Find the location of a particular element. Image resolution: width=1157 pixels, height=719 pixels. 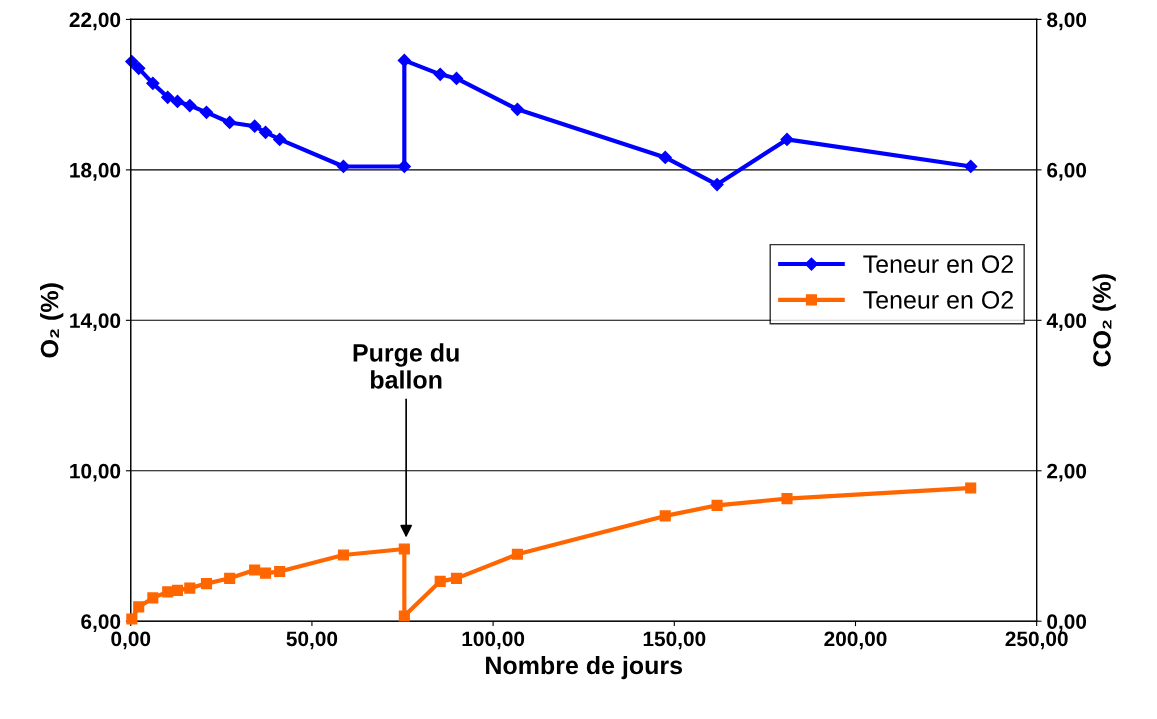

x-tick-label: 0,00 is located at coordinates (131, 640).